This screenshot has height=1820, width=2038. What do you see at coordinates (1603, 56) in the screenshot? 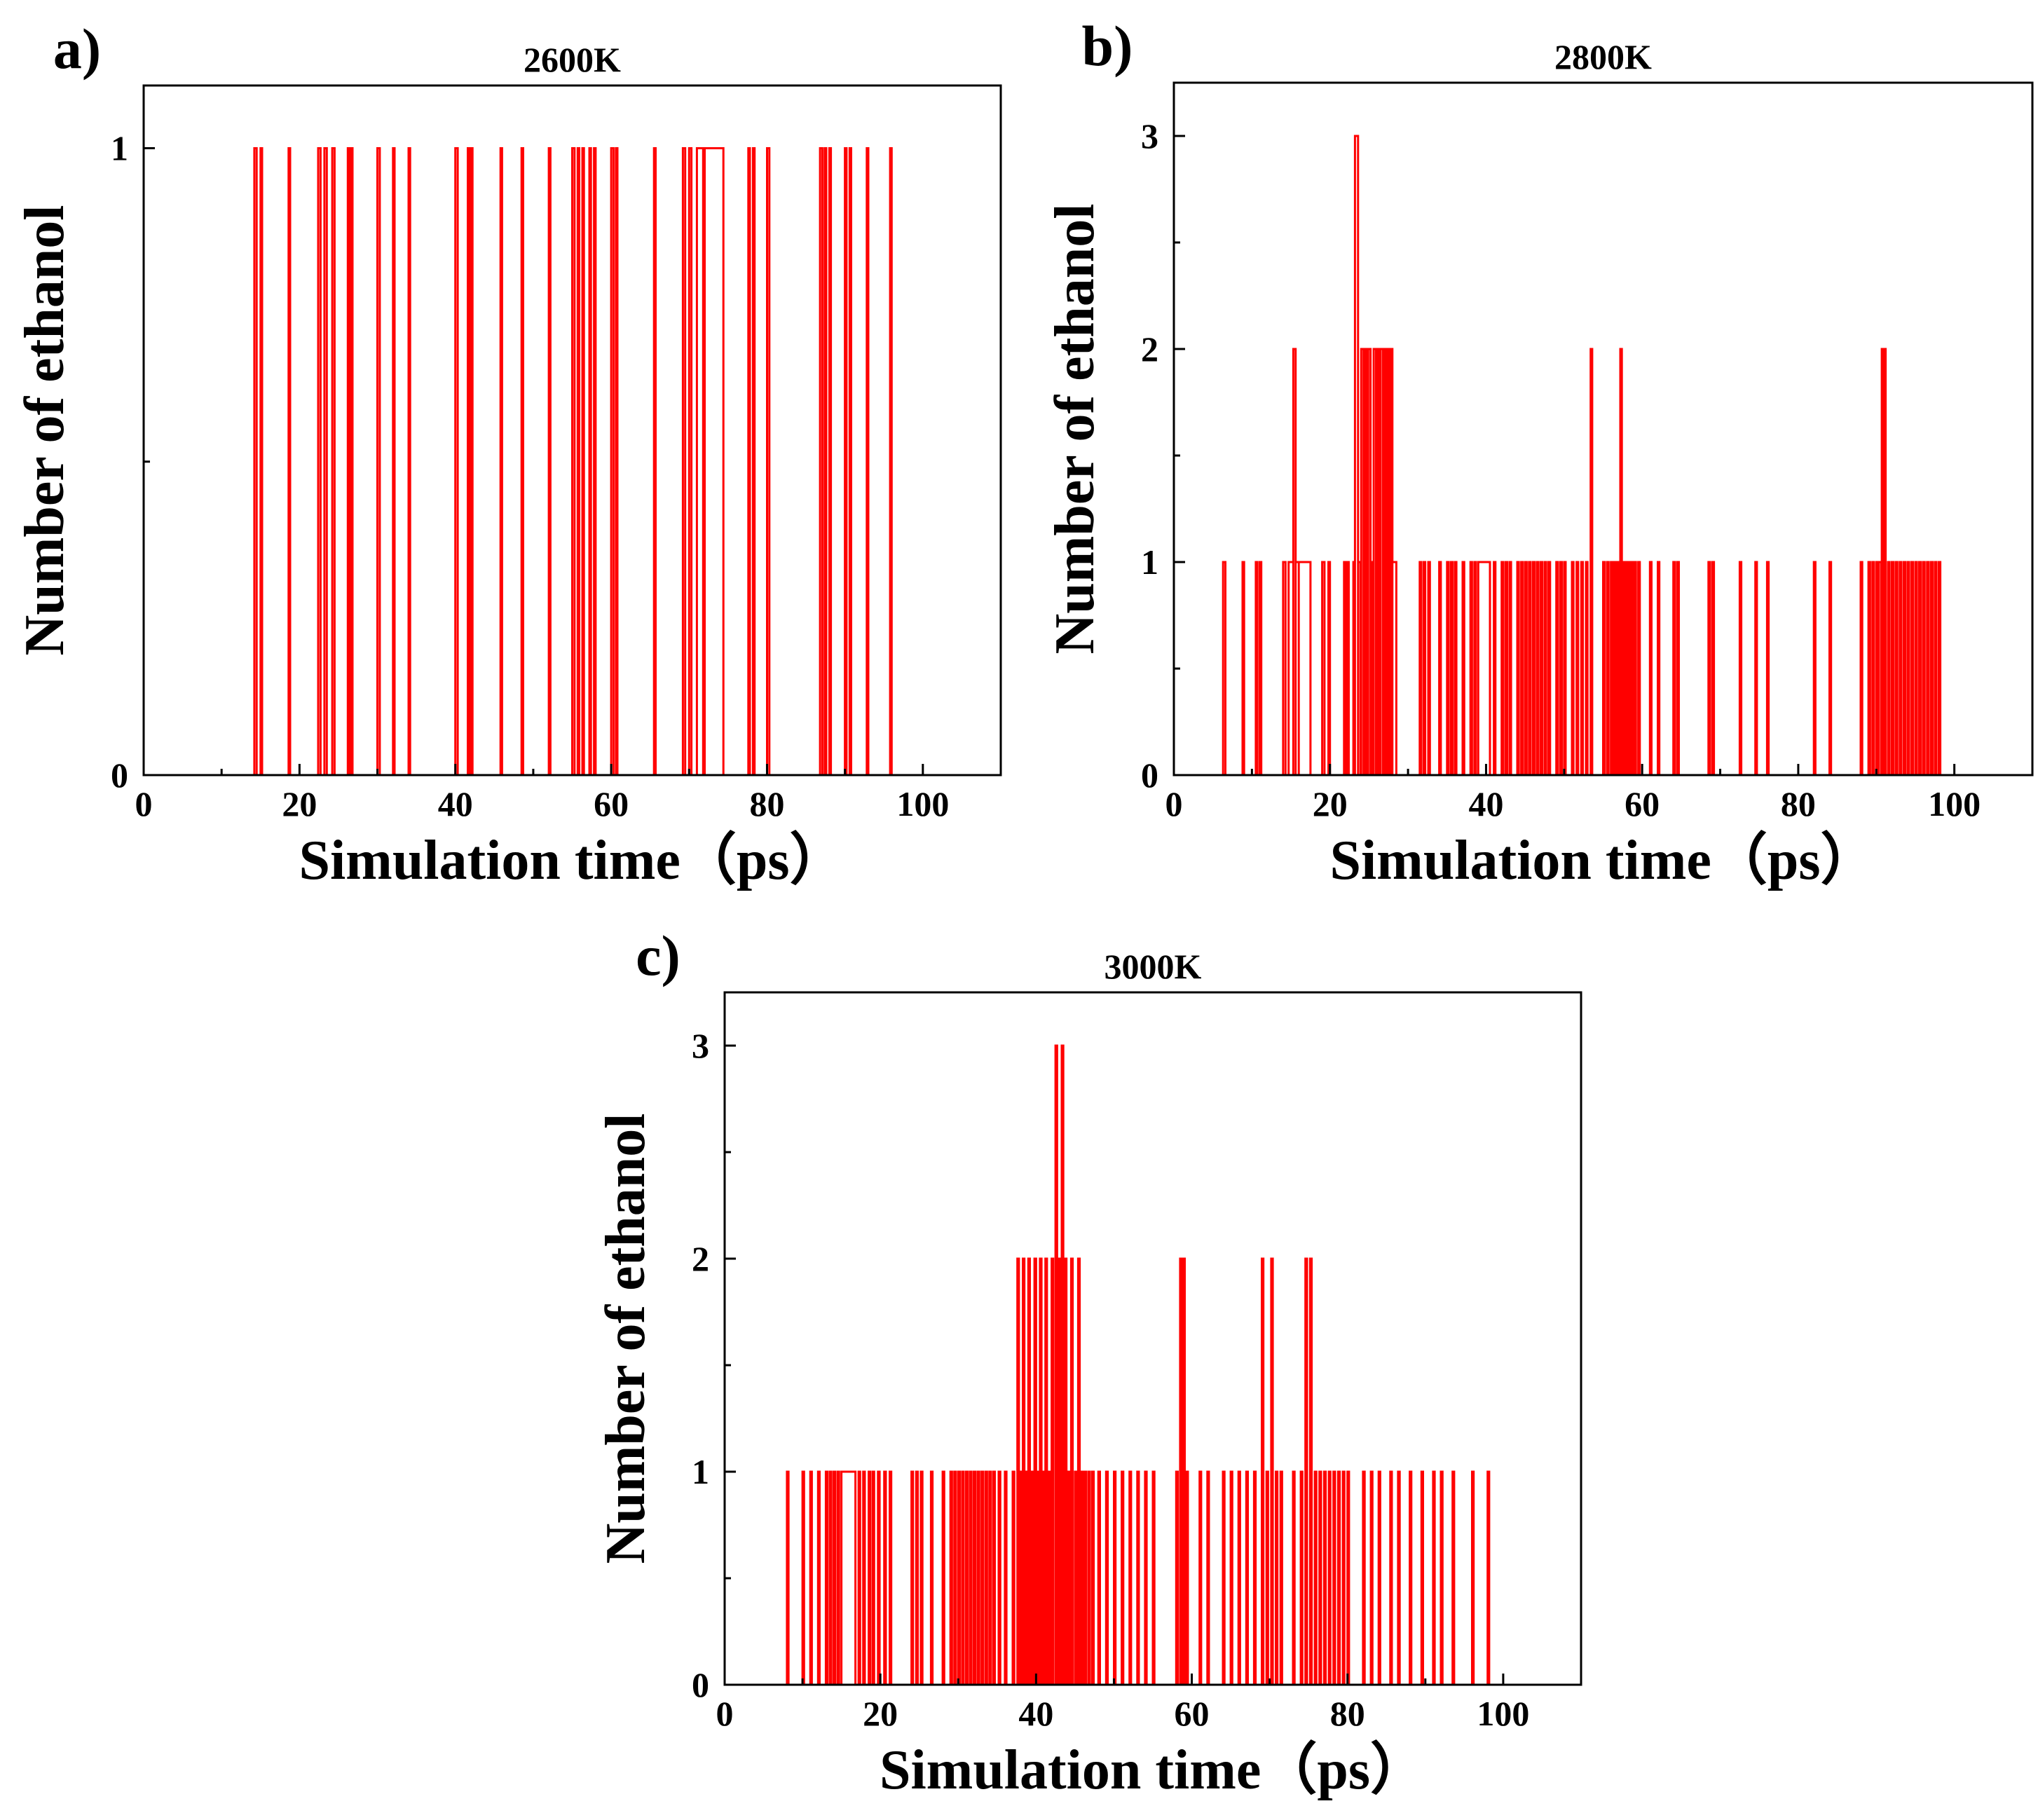
I see `chart-title: 2800K` at bounding box center [1603, 56].